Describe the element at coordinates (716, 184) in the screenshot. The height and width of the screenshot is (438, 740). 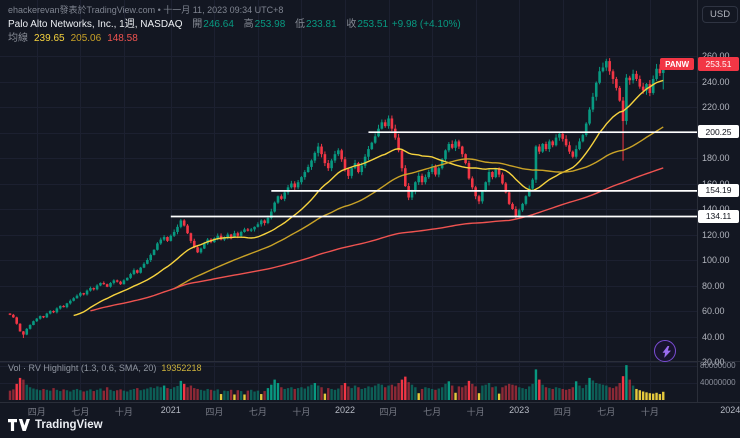
I see `price-tick-label: 160.00` at that location.